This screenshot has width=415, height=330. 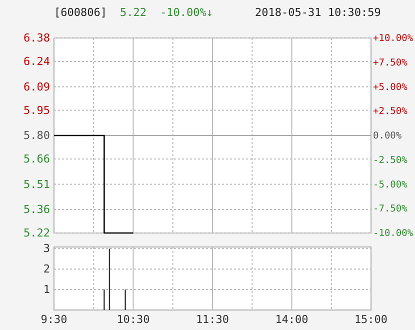 I want to click on y2-tick-label: -10.00%, so click(x=393, y=234).